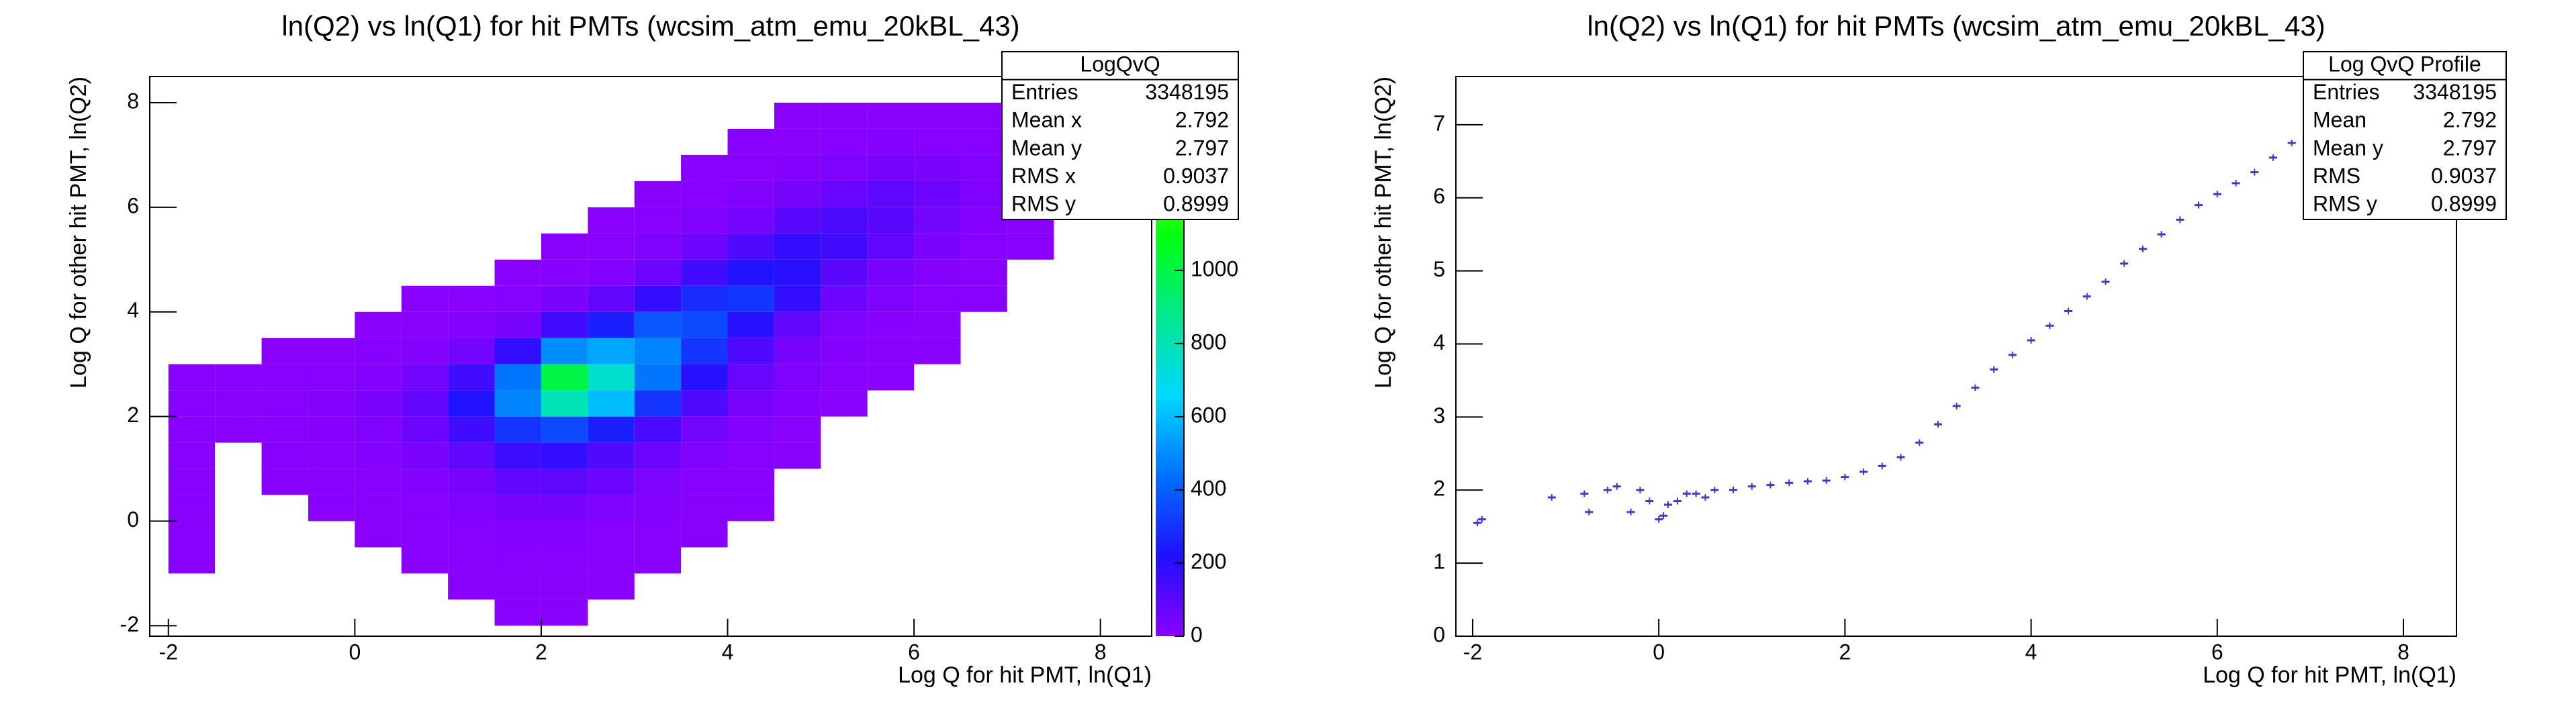 This screenshot has height=706, width=2576. I want to click on stats-value: 0.8999, so click(2464, 204).